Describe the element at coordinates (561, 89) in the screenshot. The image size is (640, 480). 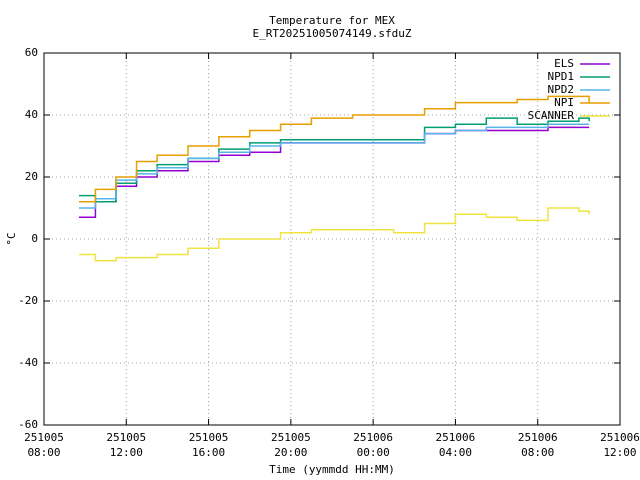
I see `legend-label: NPD2` at that location.